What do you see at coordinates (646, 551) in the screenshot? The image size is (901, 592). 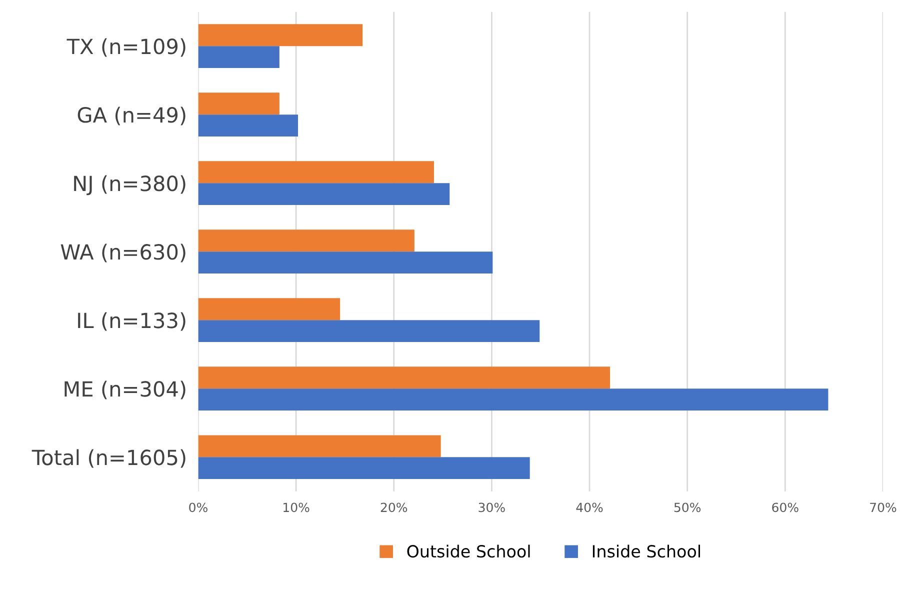 I see `legend-label: Inside School` at bounding box center [646, 551].